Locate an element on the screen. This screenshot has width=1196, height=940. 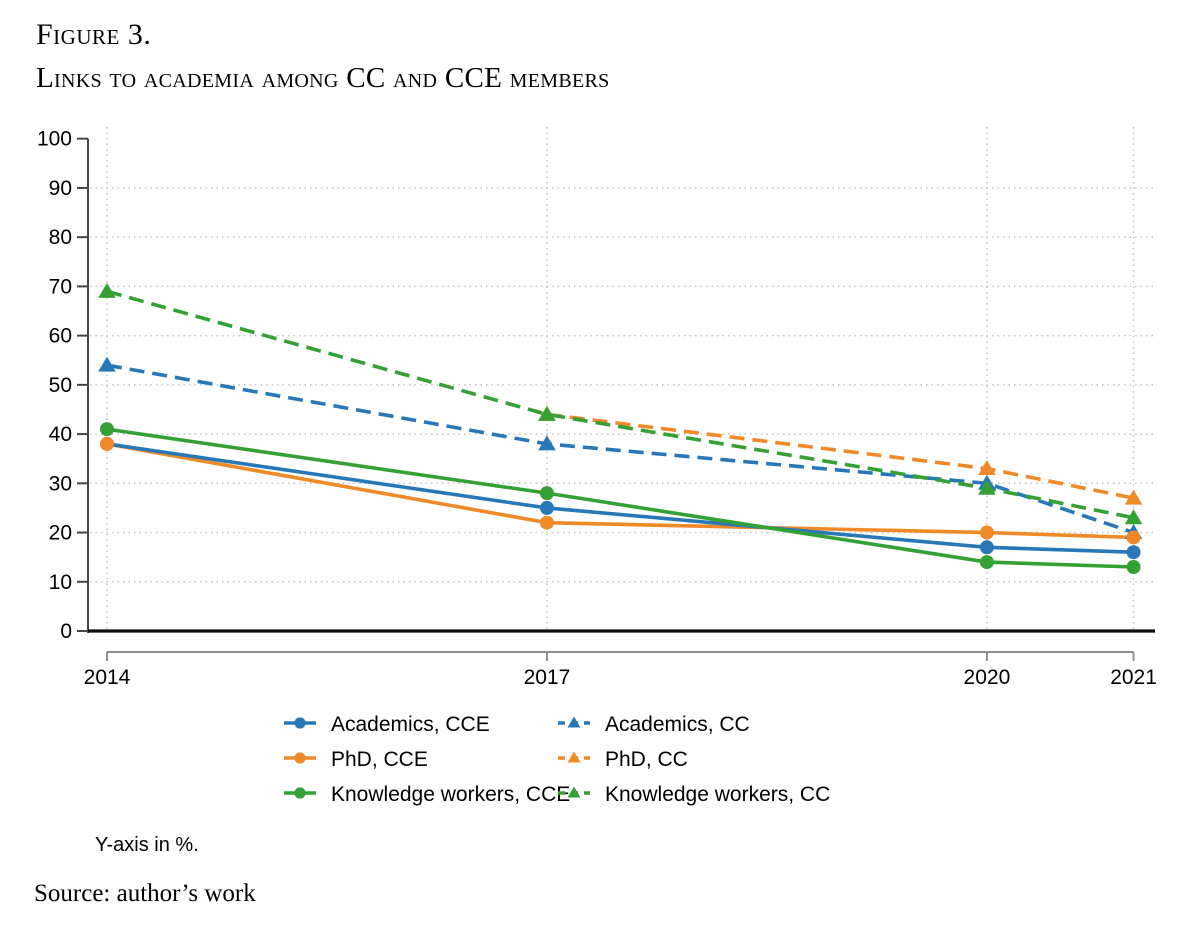
svg-text: 0 is located at coordinates (66, 631).